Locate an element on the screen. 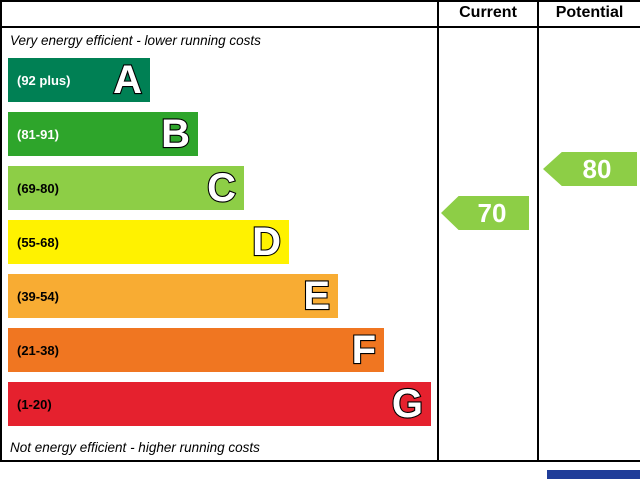  band-letter: D is located at coordinates (266, 242).